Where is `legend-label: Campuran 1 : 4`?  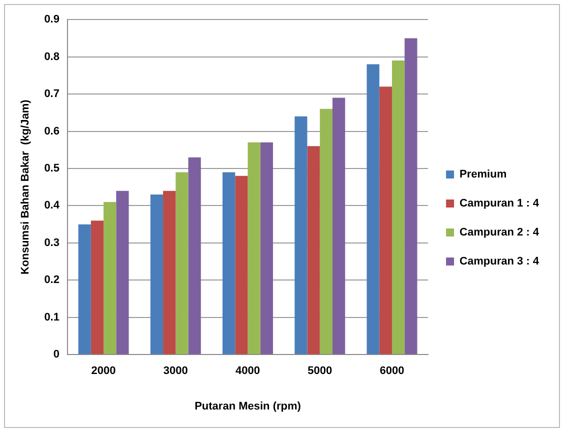 legend-label: Campuran 1 : 4 is located at coordinates (500, 204).